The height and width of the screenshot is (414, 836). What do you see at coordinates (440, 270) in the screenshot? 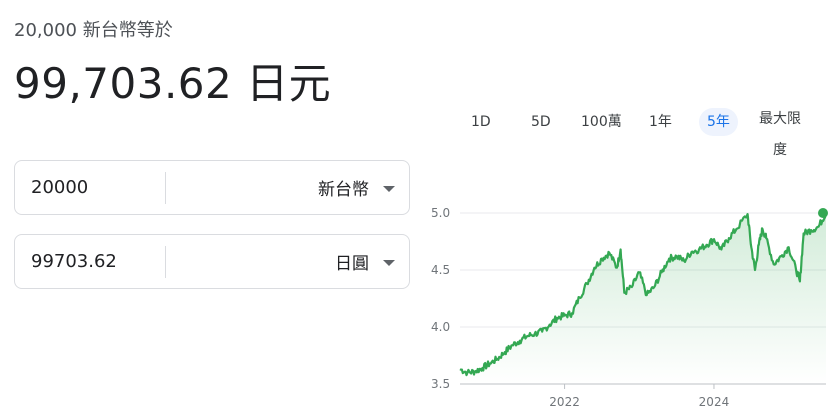
I see `y-tick-label: 4.5` at bounding box center [440, 270].